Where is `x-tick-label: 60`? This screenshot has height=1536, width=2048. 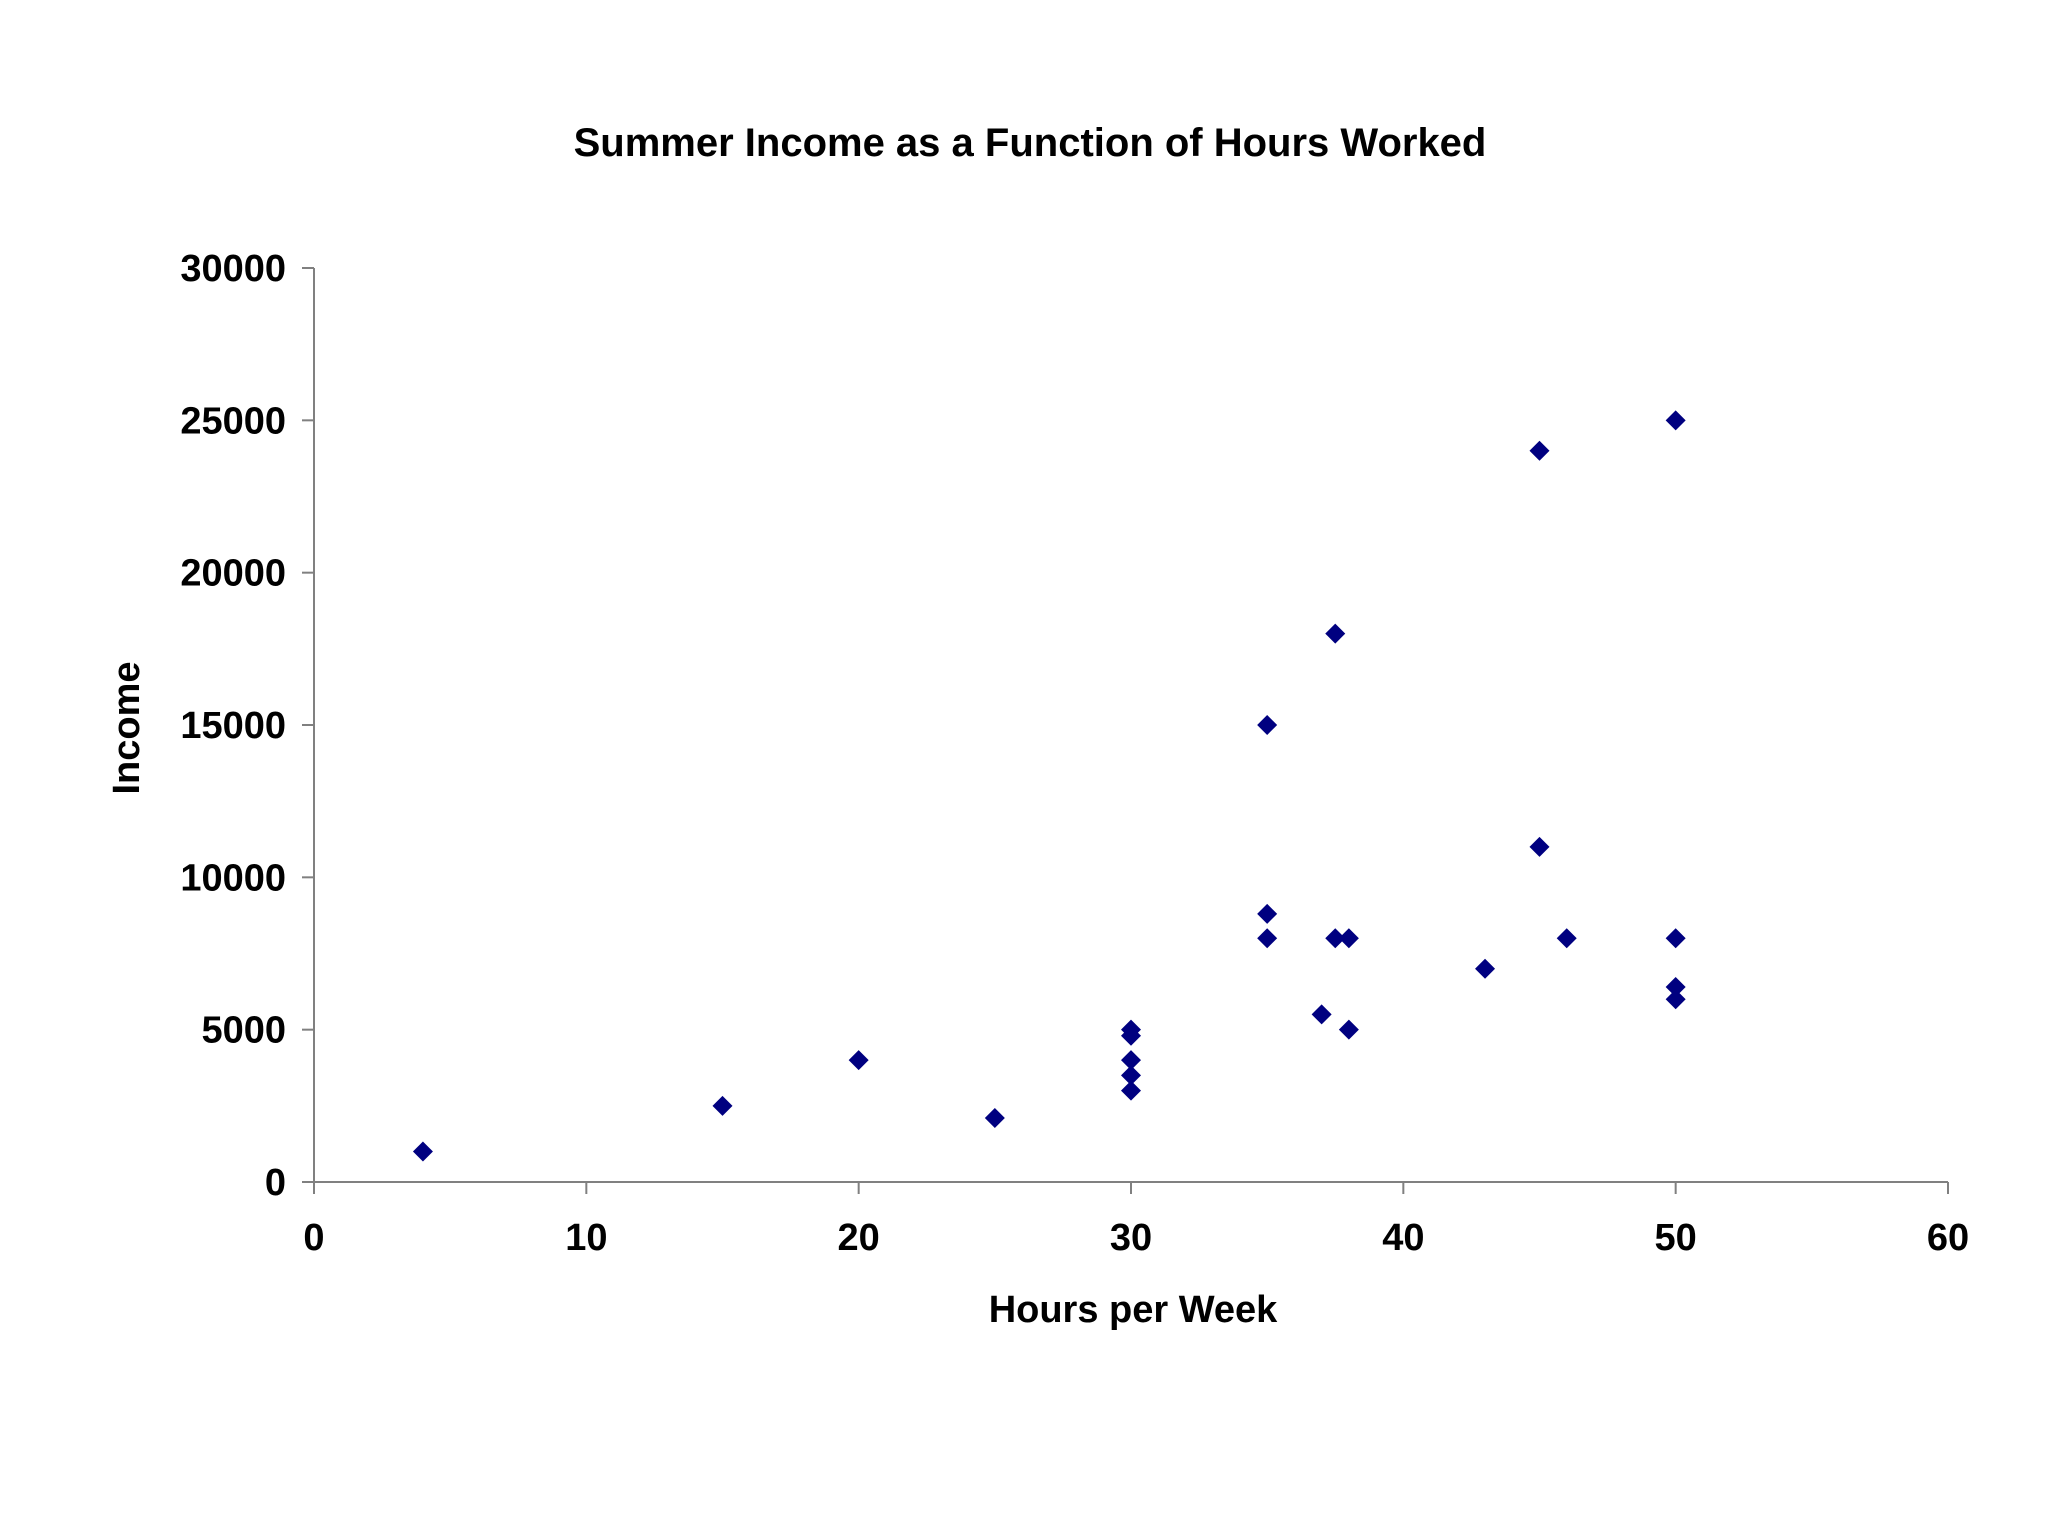
x-tick-label: 60 is located at coordinates (1948, 1238).